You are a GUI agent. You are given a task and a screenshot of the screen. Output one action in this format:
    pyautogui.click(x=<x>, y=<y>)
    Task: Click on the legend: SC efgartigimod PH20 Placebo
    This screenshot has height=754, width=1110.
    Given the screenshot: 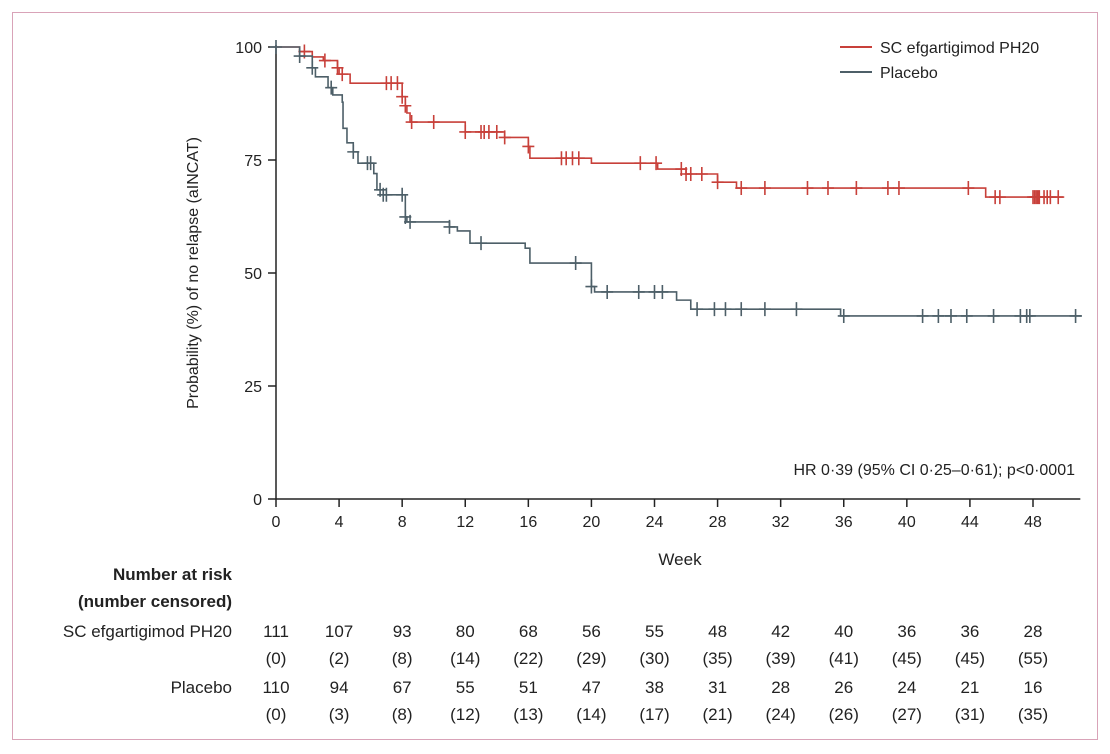 What is the action you would take?
    pyautogui.click(x=939, y=61)
    